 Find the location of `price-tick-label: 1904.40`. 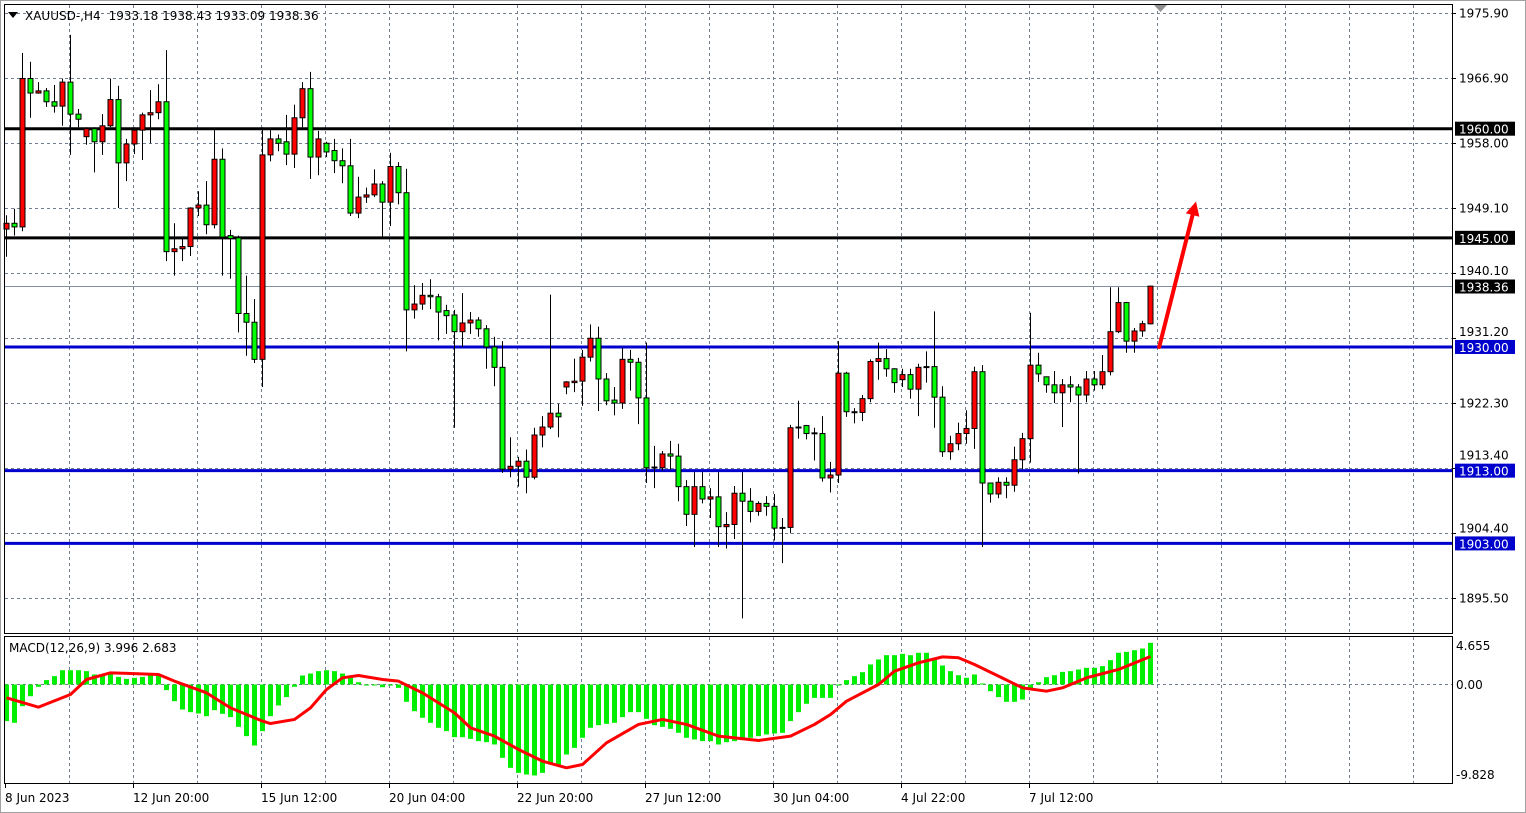

price-tick-label: 1904.40 is located at coordinates (1484, 528).